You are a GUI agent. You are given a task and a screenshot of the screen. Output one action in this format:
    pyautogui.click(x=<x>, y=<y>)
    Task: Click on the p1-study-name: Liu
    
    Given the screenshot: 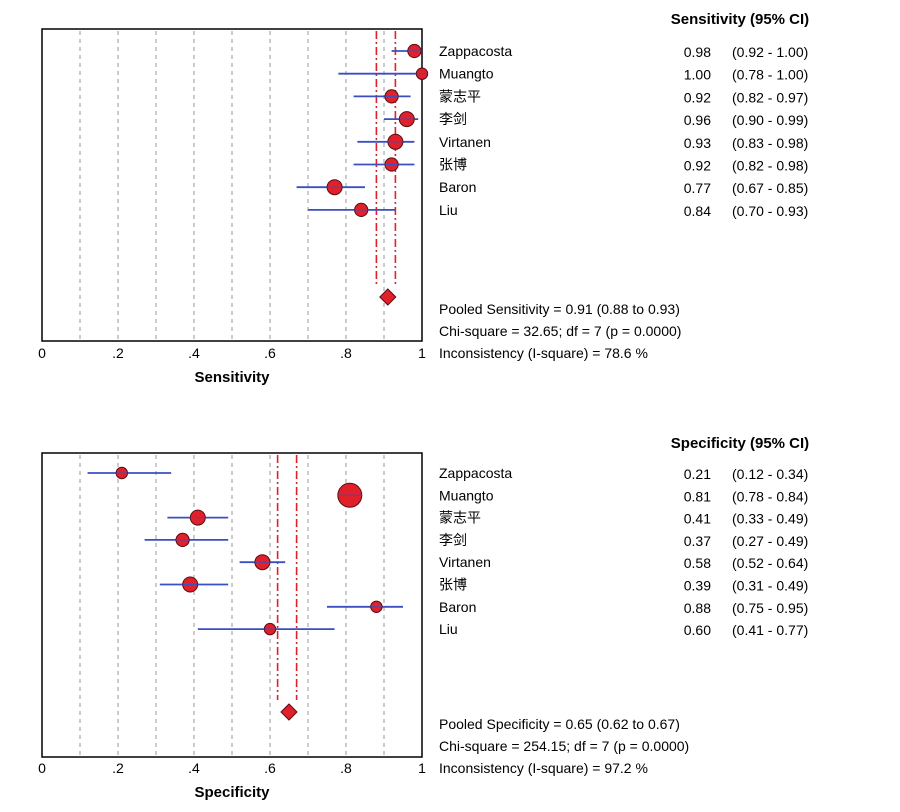 What is the action you would take?
    pyautogui.click(x=448, y=629)
    